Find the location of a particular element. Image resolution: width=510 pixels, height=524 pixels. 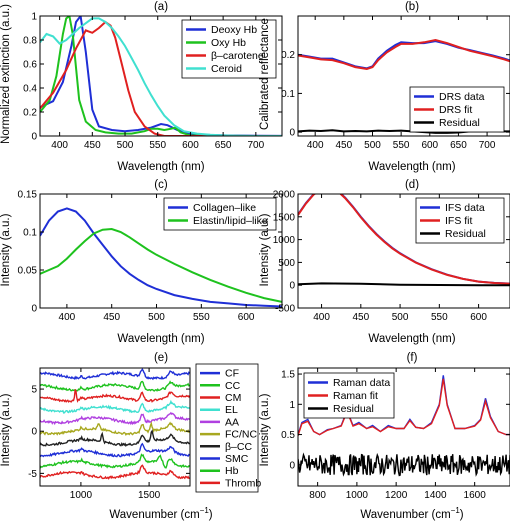

x-tick-label: 800 is located at coordinates (317, 495).